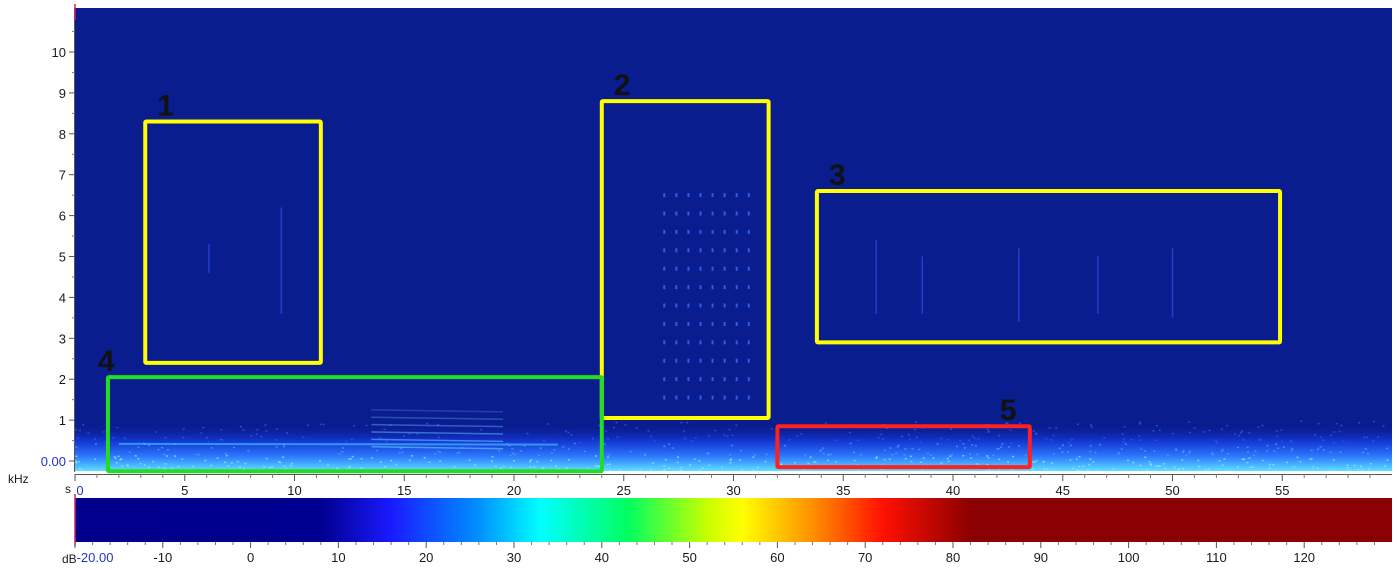 Image resolution: width=1399 pixels, height=570 pixels. What do you see at coordinates (1282, 490) in the screenshot?
I see `x-tick-label: 55` at bounding box center [1282, 490].